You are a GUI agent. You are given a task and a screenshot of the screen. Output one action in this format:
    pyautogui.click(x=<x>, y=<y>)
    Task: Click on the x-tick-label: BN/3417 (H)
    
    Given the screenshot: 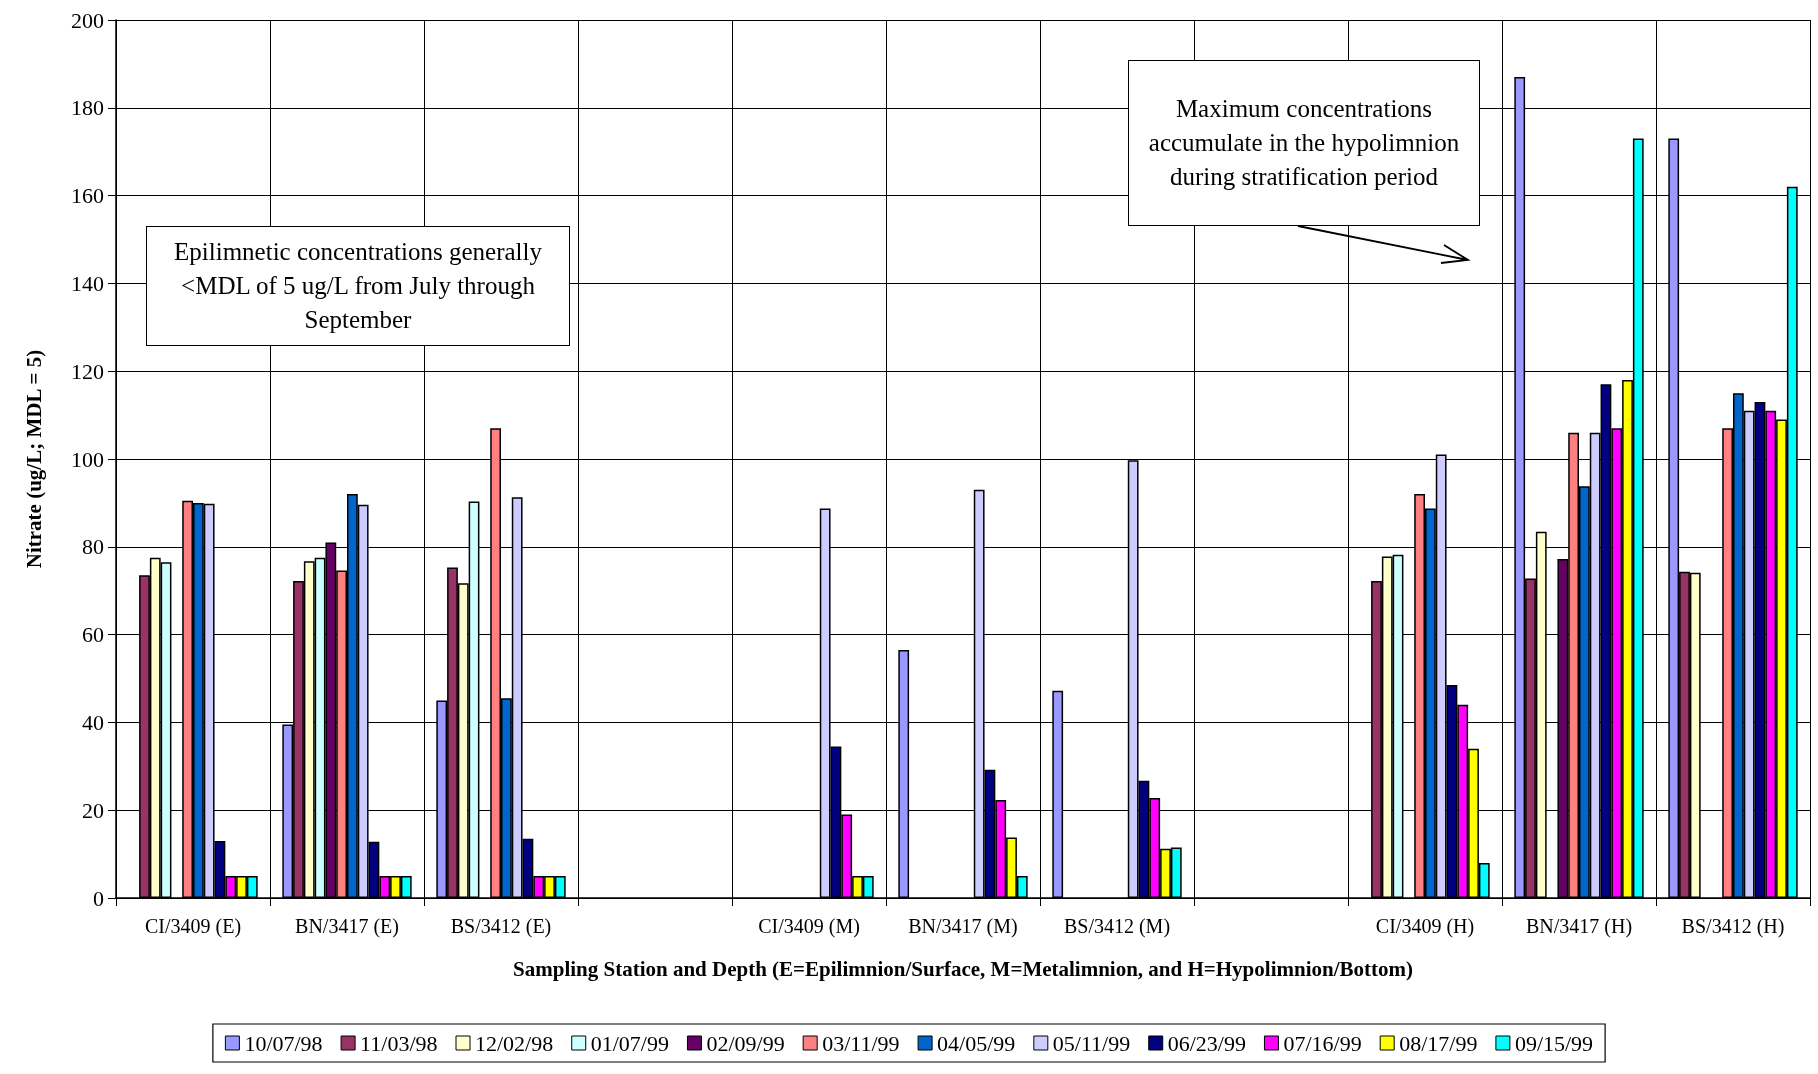 What is the action you would take?
    pyautogui.click(x=1579, y=926)
    